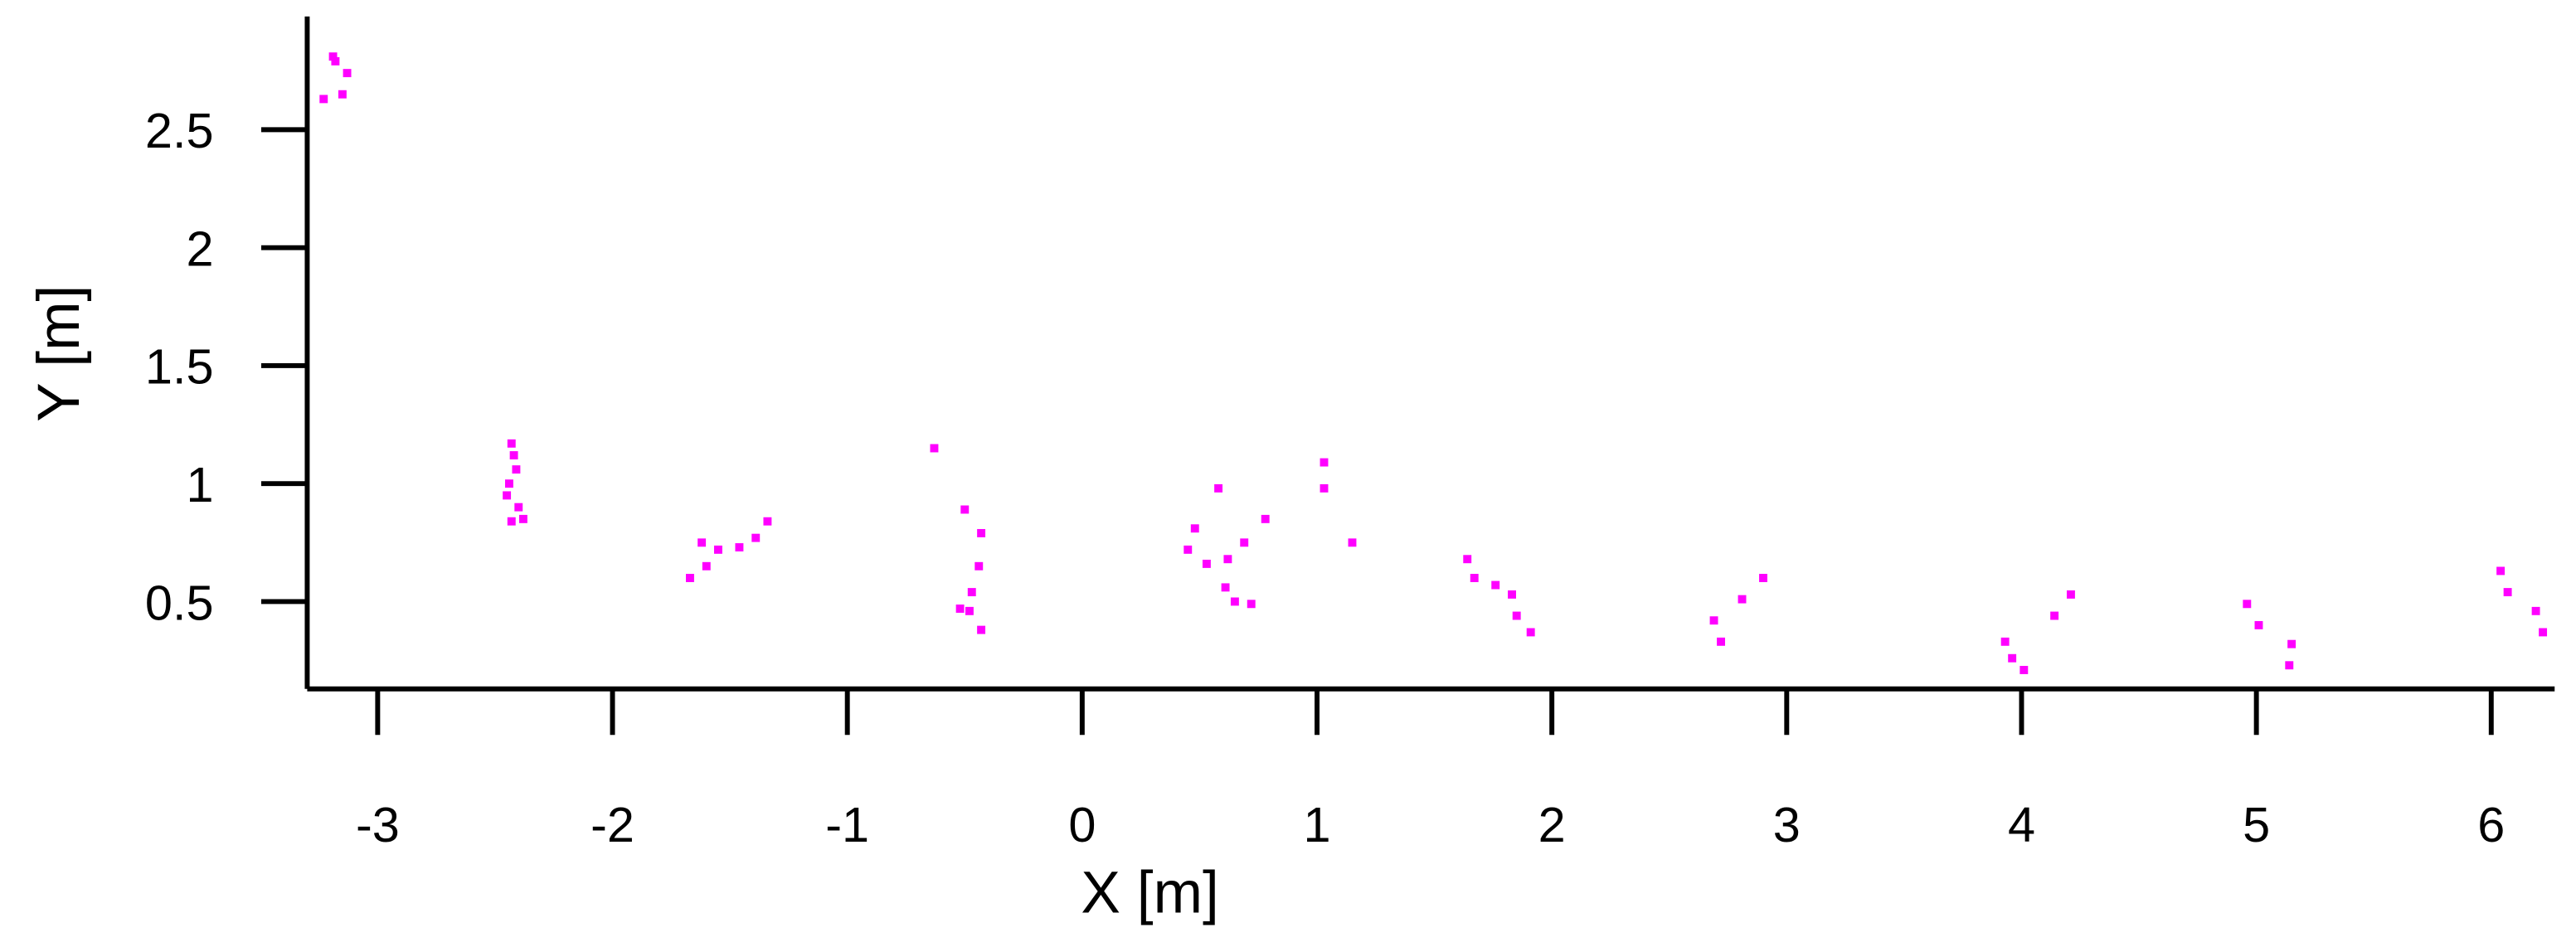 The width and height of the screenshot is (2576, 947). Describe the element at coordinates (59, 353) in the screenshot. I see `y-axis-title: Y [m]` at that location.